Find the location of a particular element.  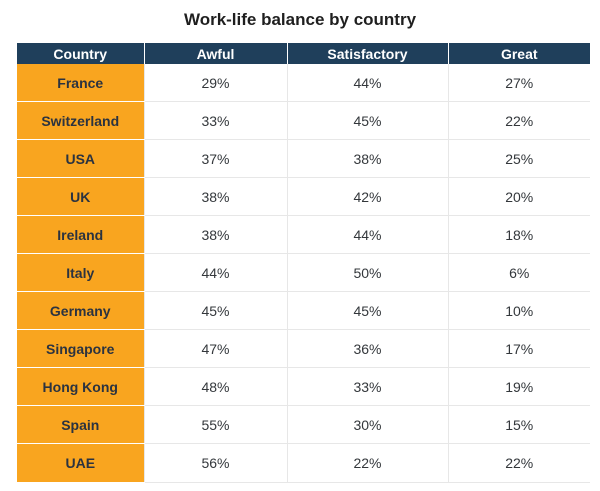

great-value-cell: 15% is located at coordinates (518, 424).